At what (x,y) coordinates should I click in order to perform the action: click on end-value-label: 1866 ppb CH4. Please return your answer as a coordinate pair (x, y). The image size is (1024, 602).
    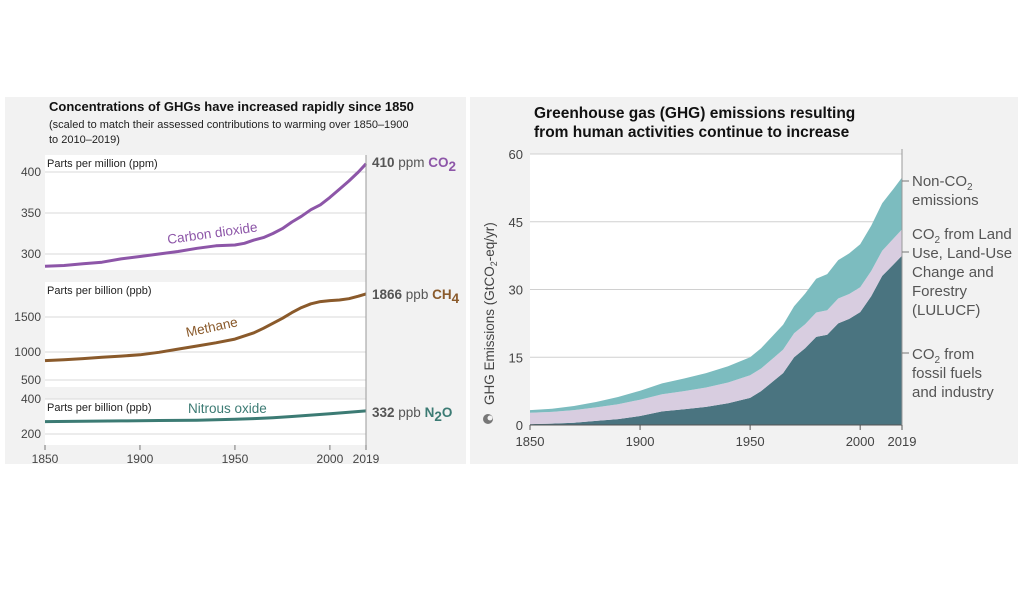
    Looking at the image, I should click on (416, 296).